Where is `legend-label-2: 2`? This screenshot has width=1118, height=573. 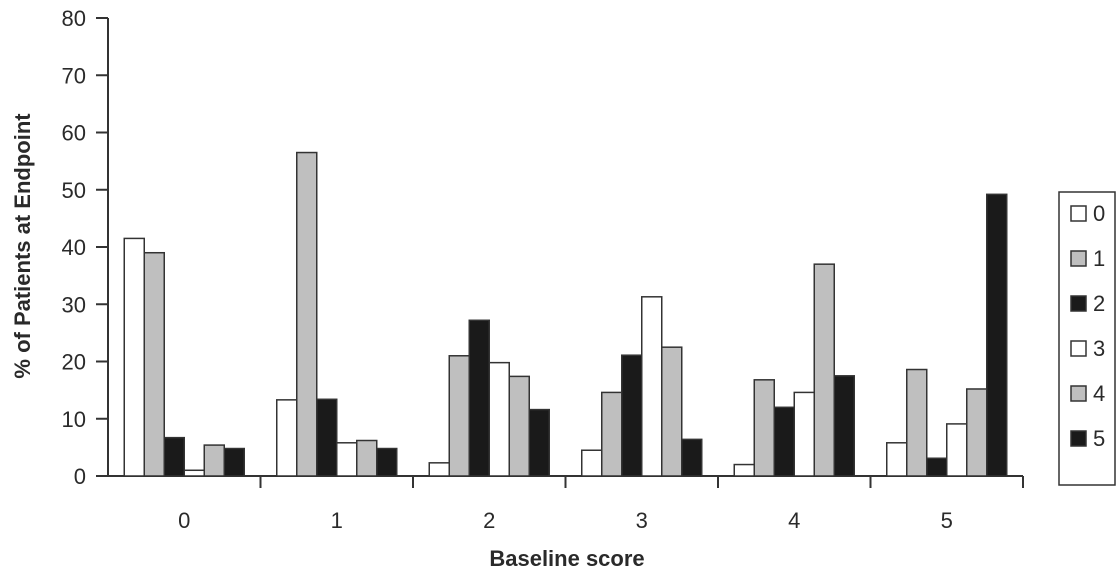 legend-label-2: 2 is located at coordinates (1099, 303).